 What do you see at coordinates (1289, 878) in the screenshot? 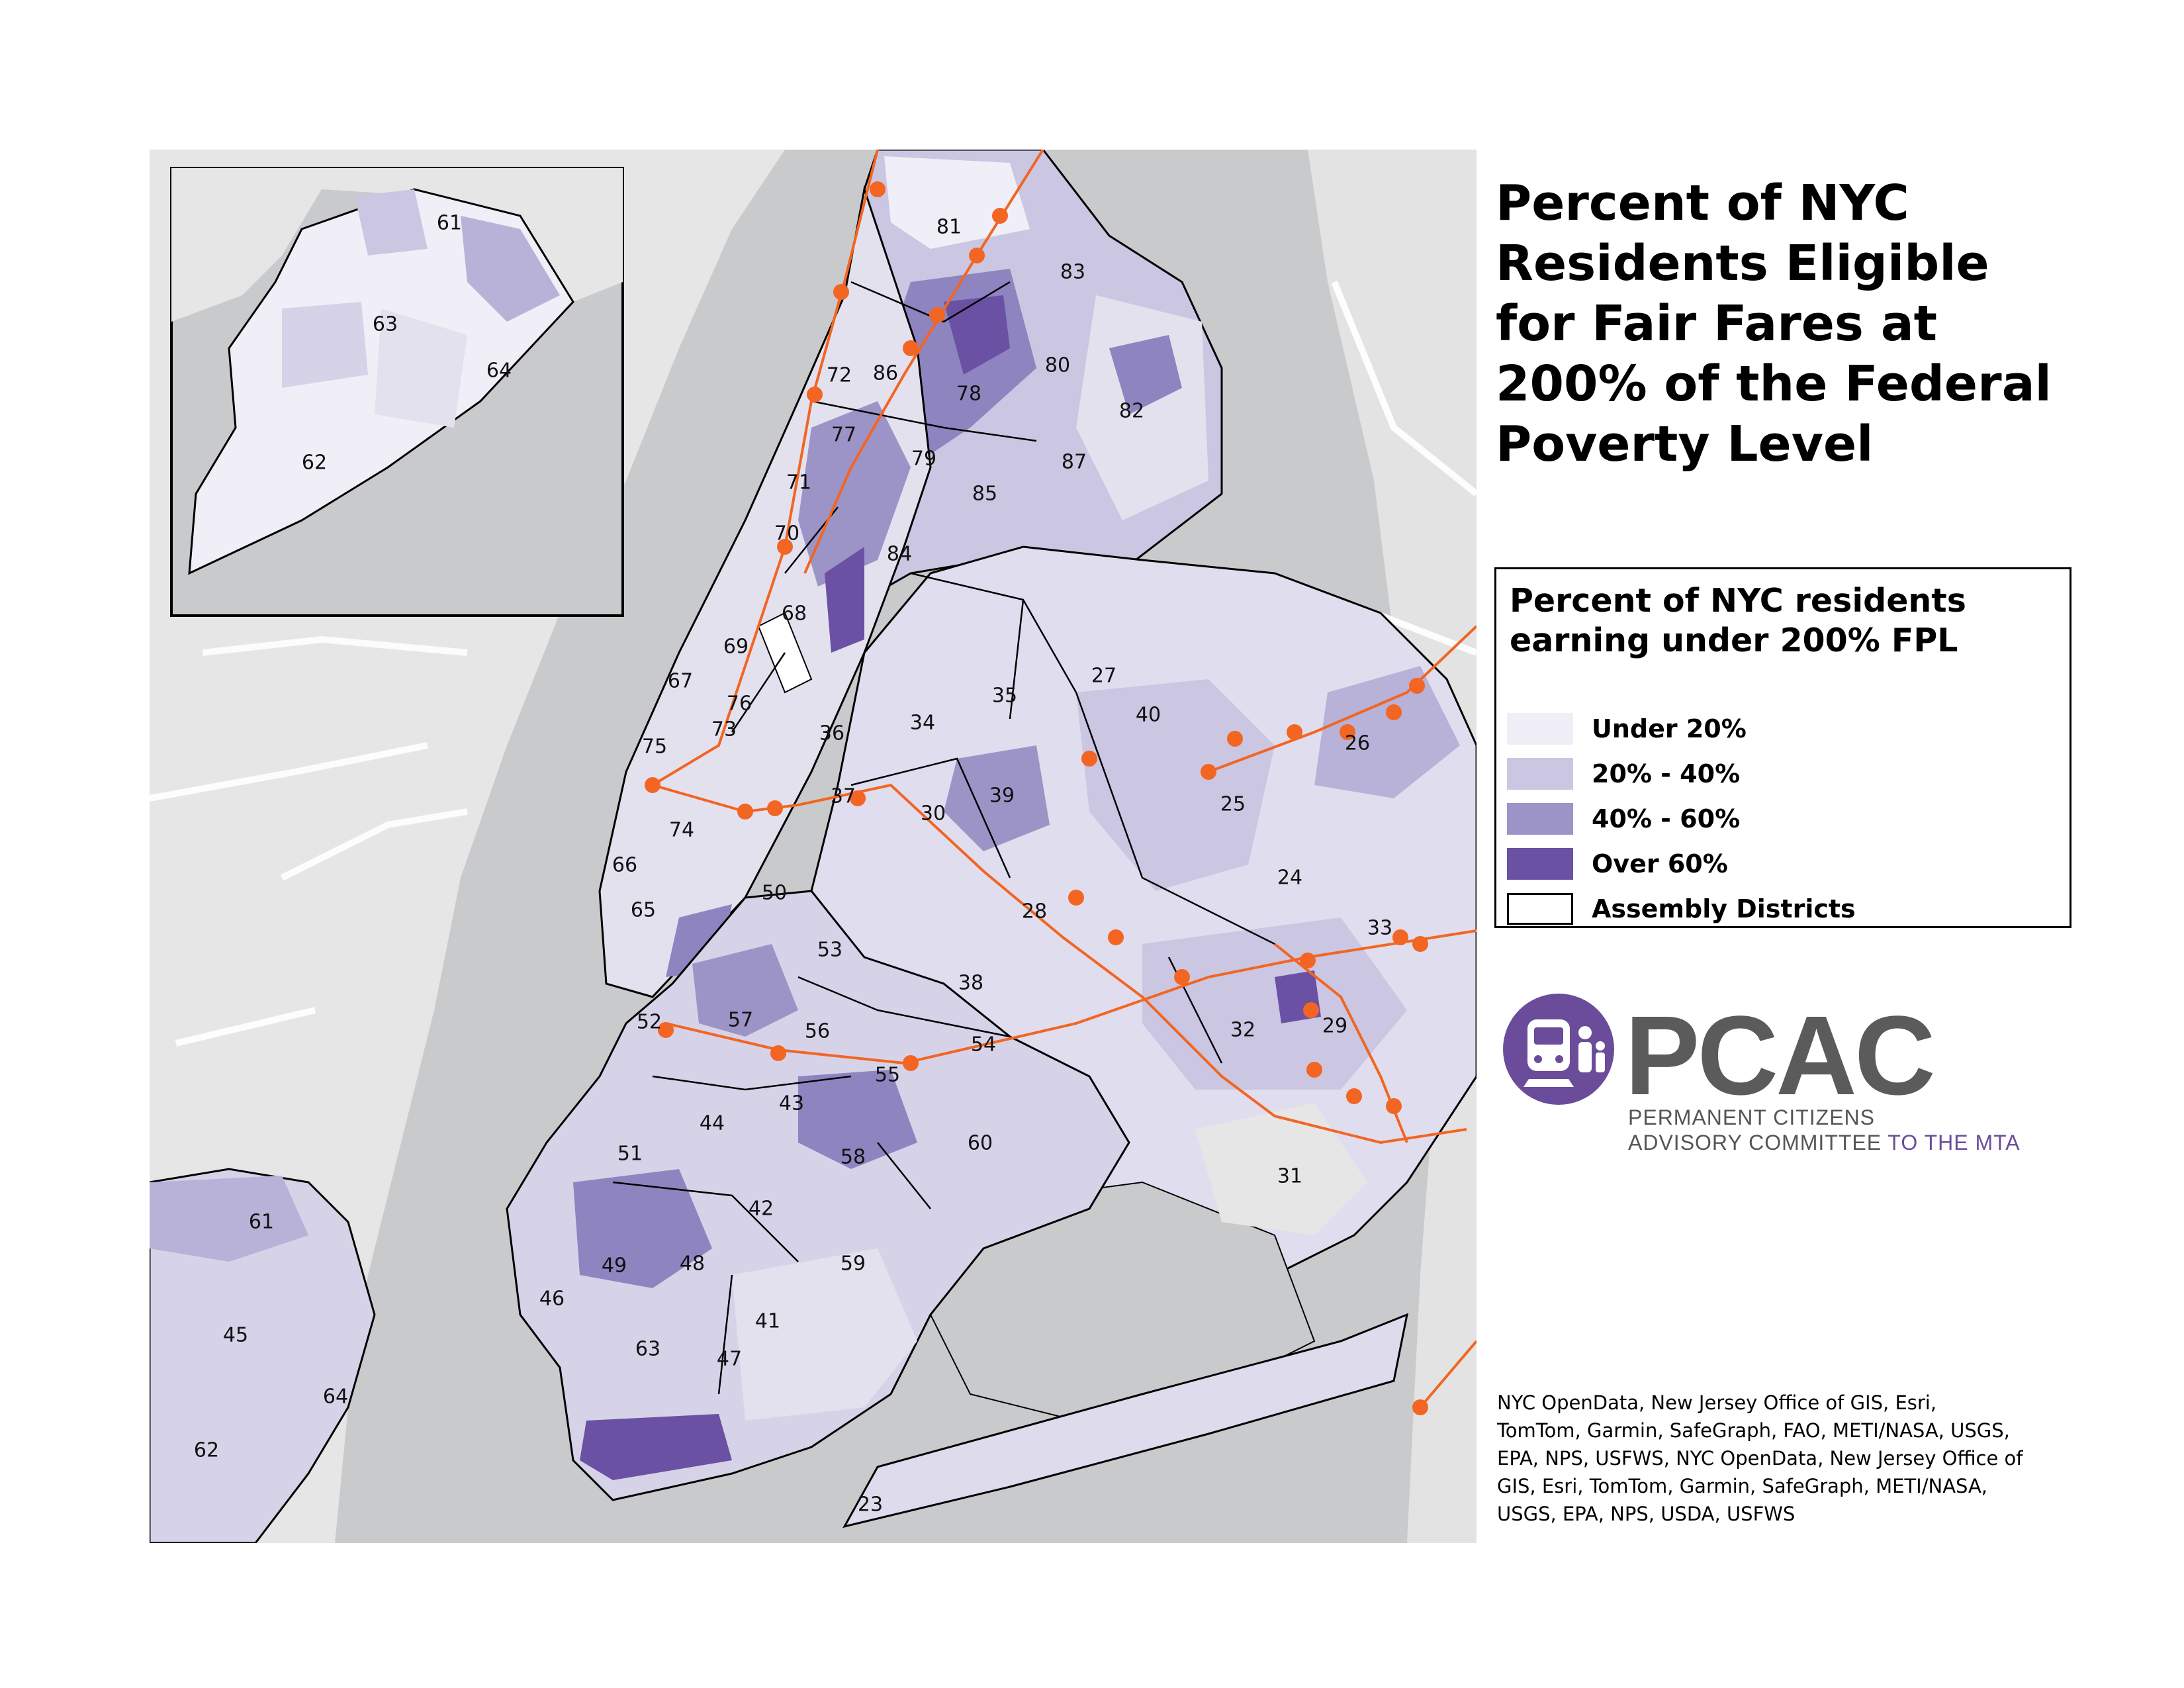
I see `district-label-24: 24` at bounding box center [1289, 878].